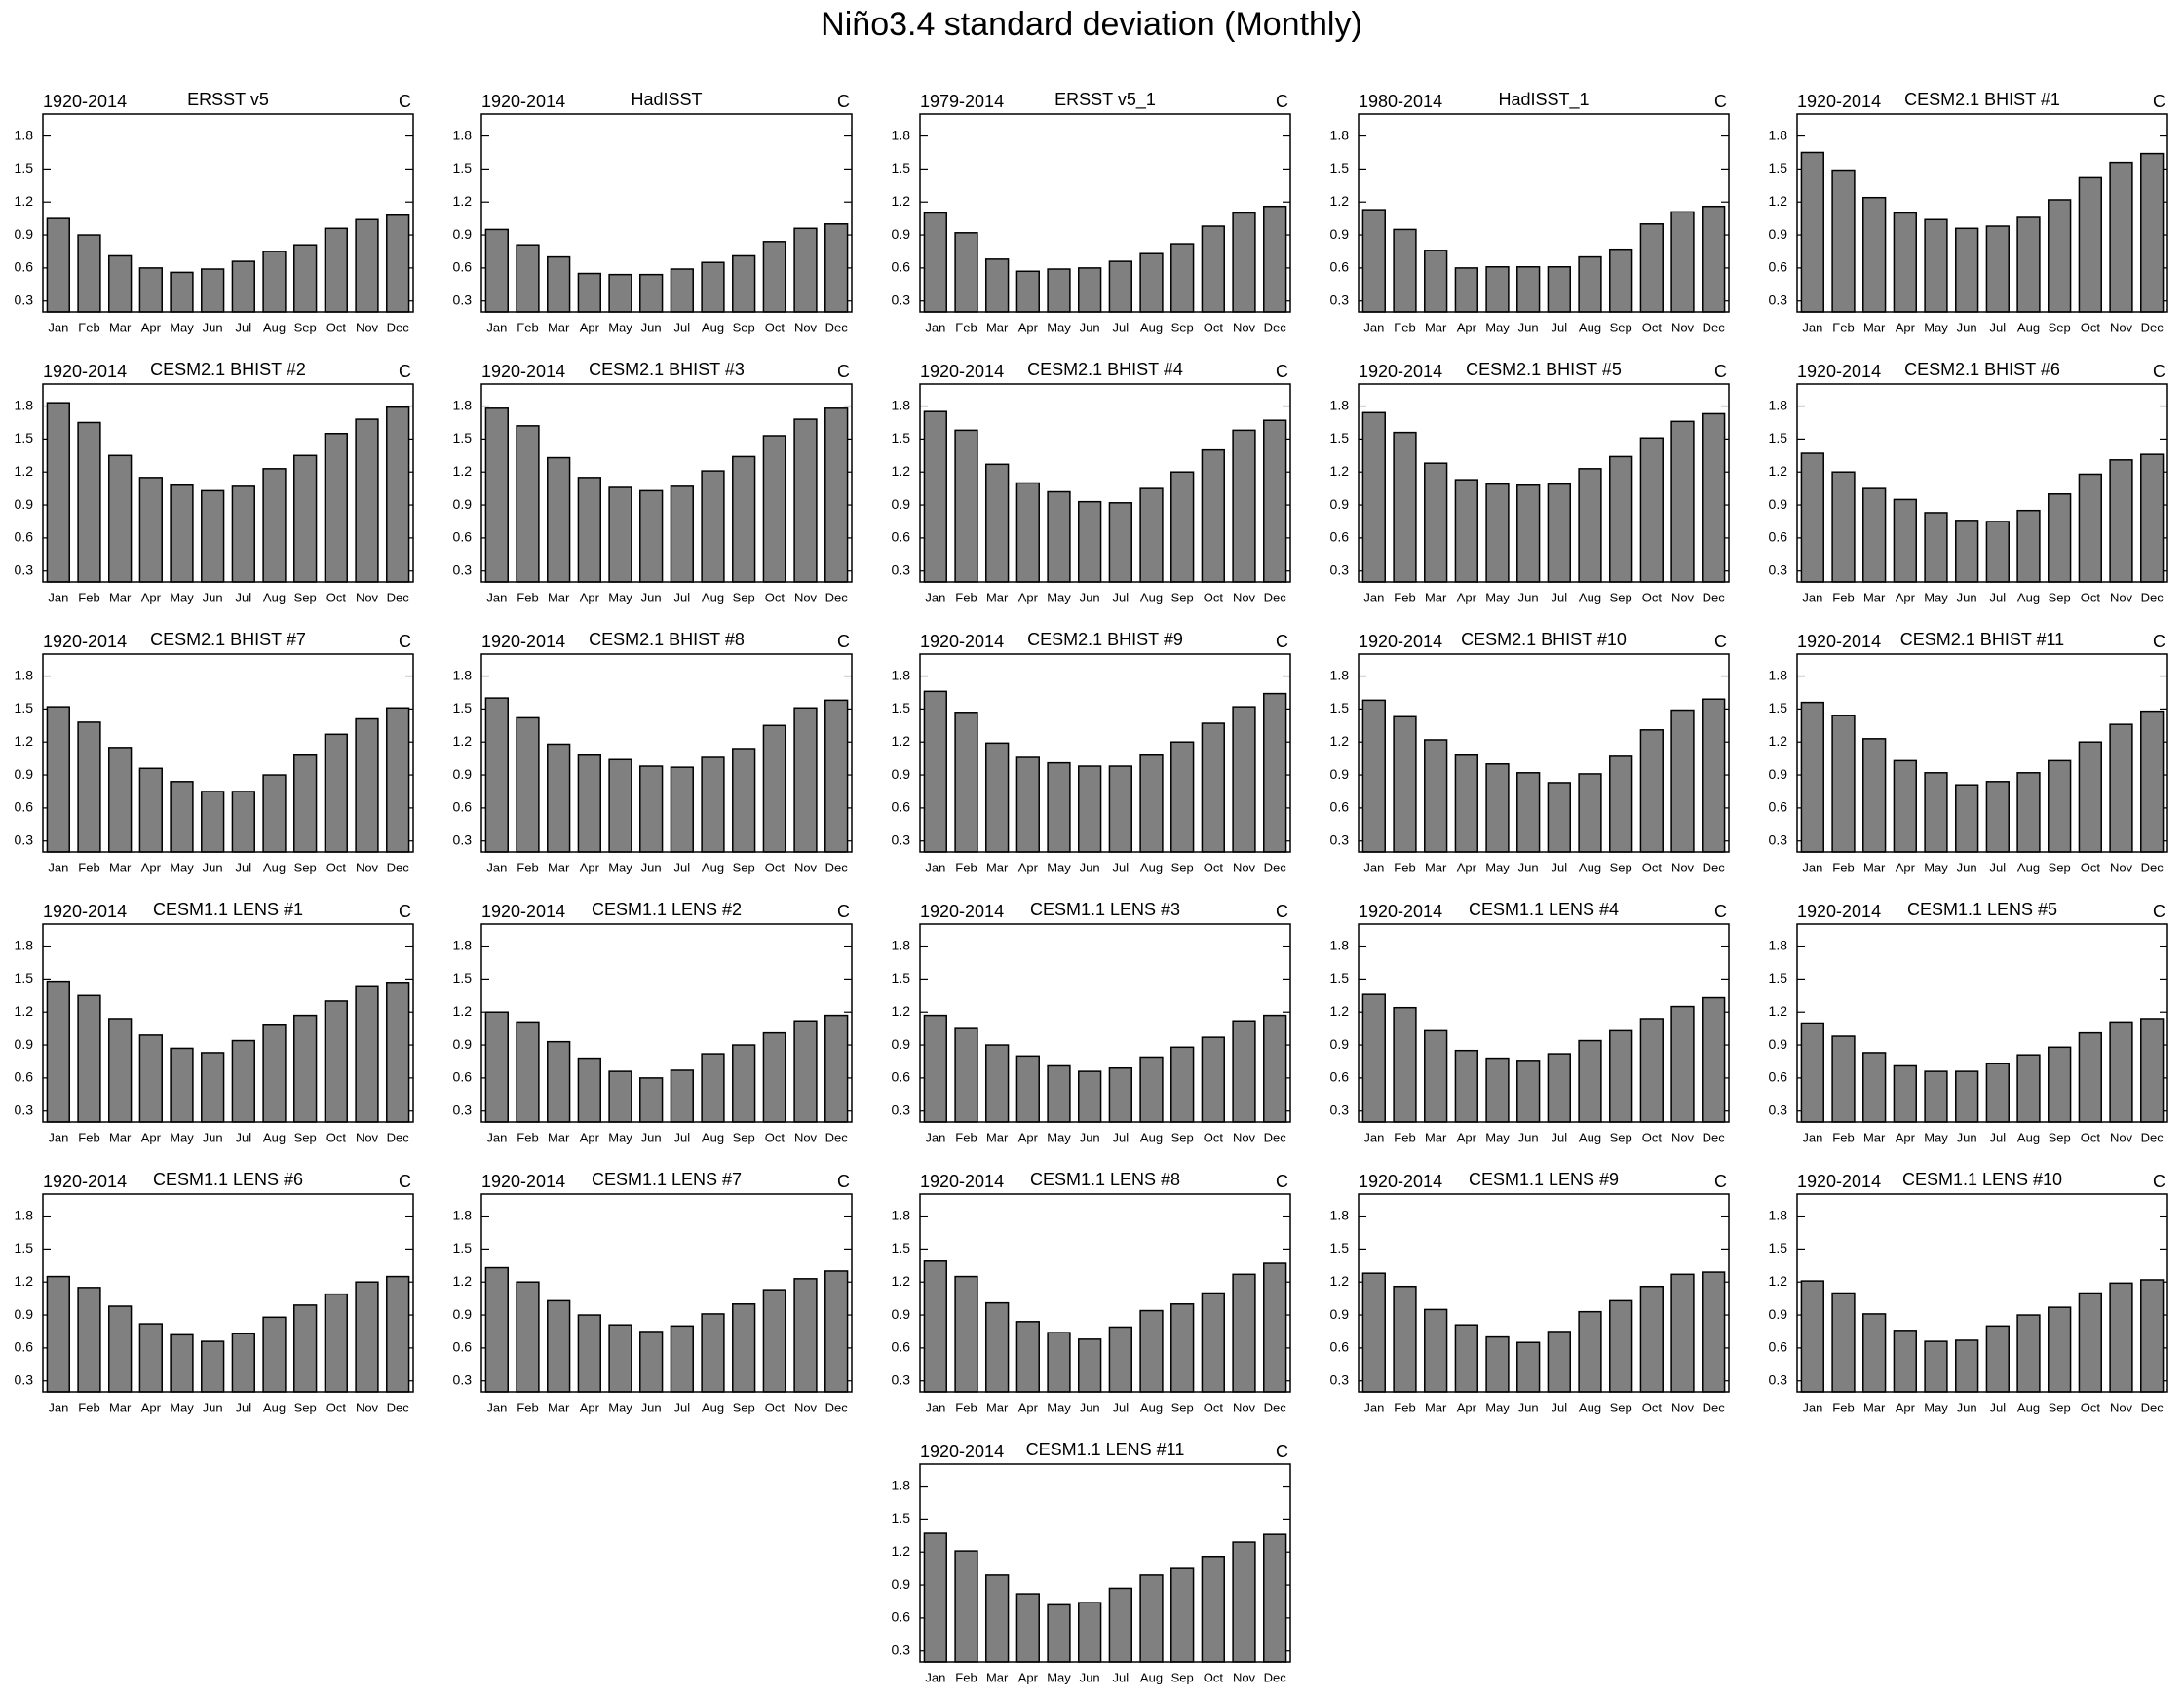 The height and width of the screenshot is (1700, 2184). I want to click on panel-left-label: 1980-2014, so click(1400, 101).